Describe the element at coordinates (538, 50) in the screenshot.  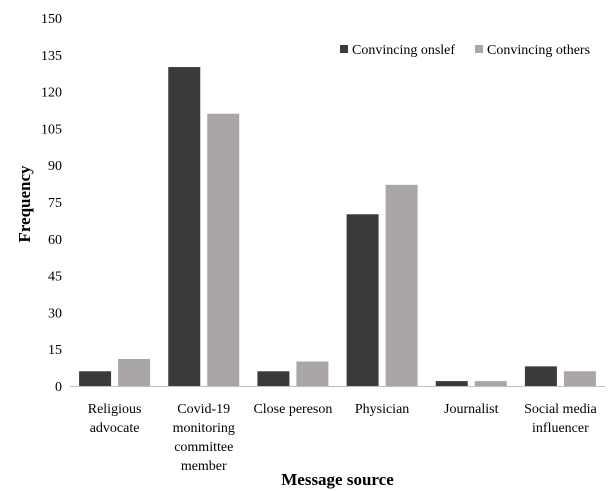
I see `legend-label: Convincing others` at that location.